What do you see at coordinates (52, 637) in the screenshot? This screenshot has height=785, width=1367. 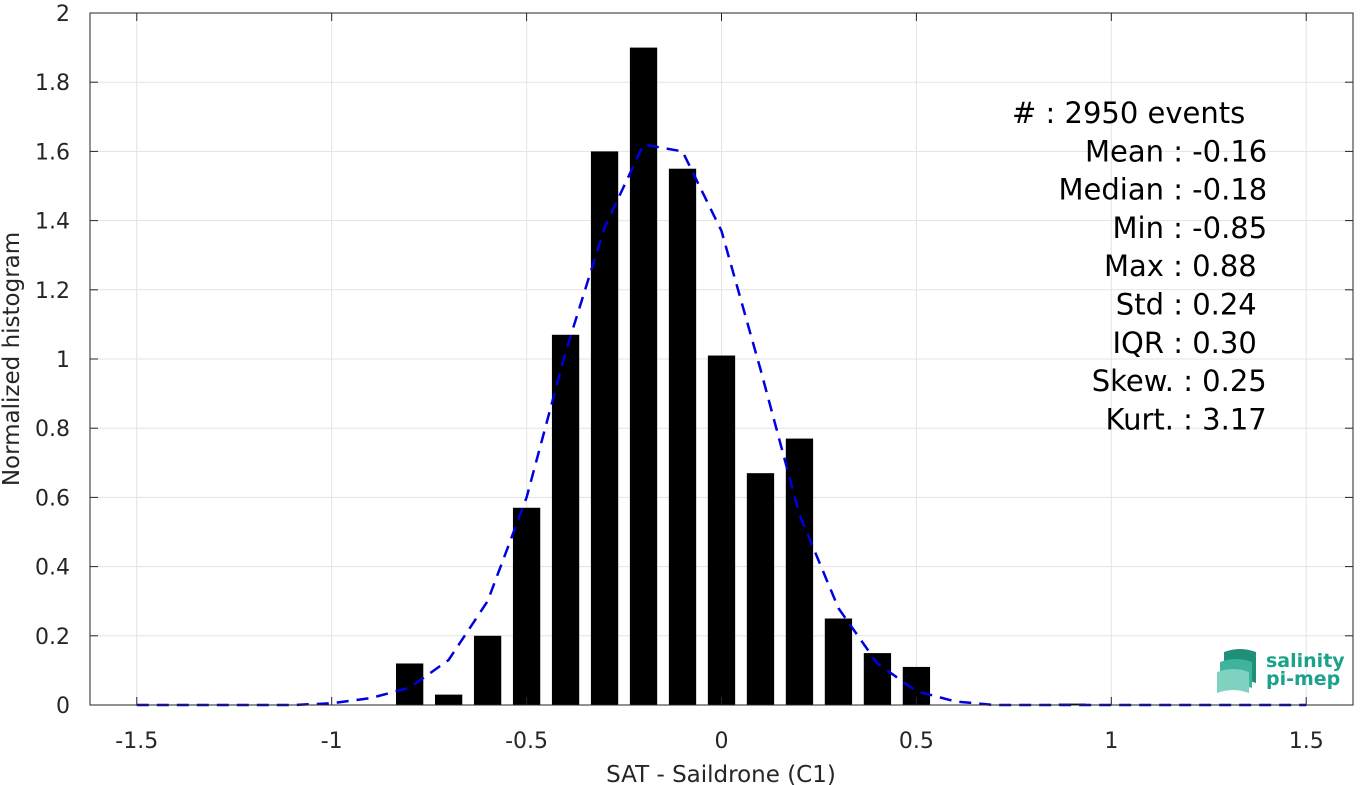 I see `y-tick-label: 0.2` at bounding box center [52, 637].